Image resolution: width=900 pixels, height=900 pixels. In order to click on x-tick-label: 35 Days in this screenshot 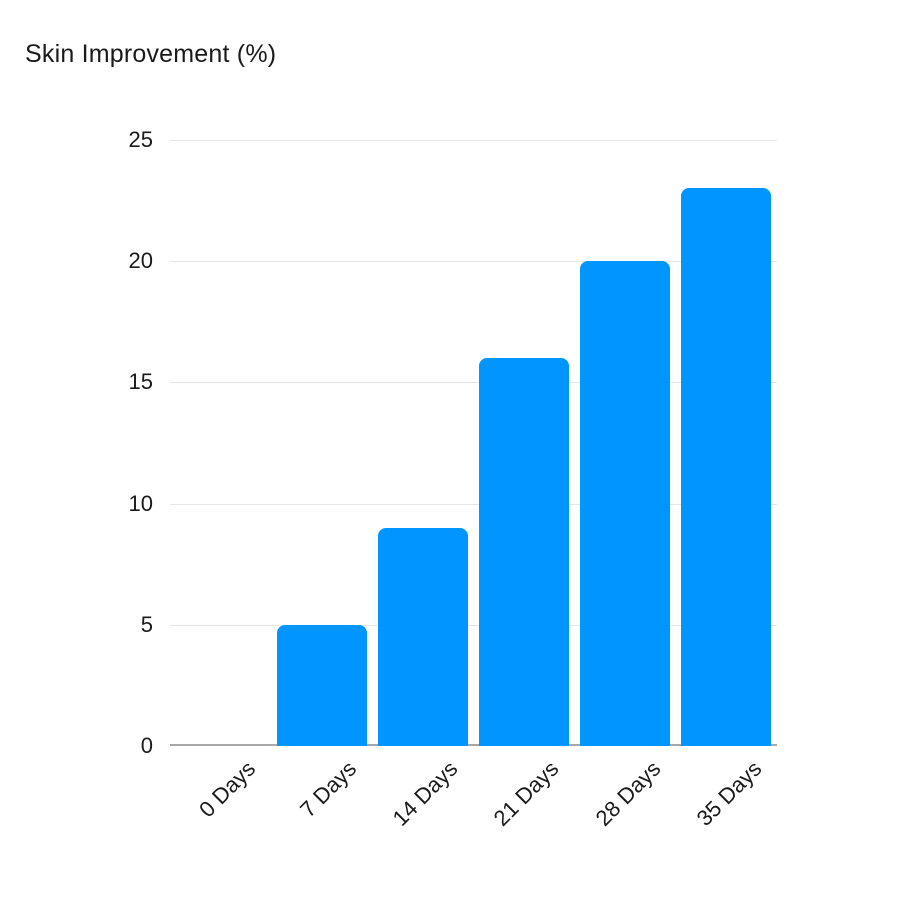, I will do `click(729, 793)`.